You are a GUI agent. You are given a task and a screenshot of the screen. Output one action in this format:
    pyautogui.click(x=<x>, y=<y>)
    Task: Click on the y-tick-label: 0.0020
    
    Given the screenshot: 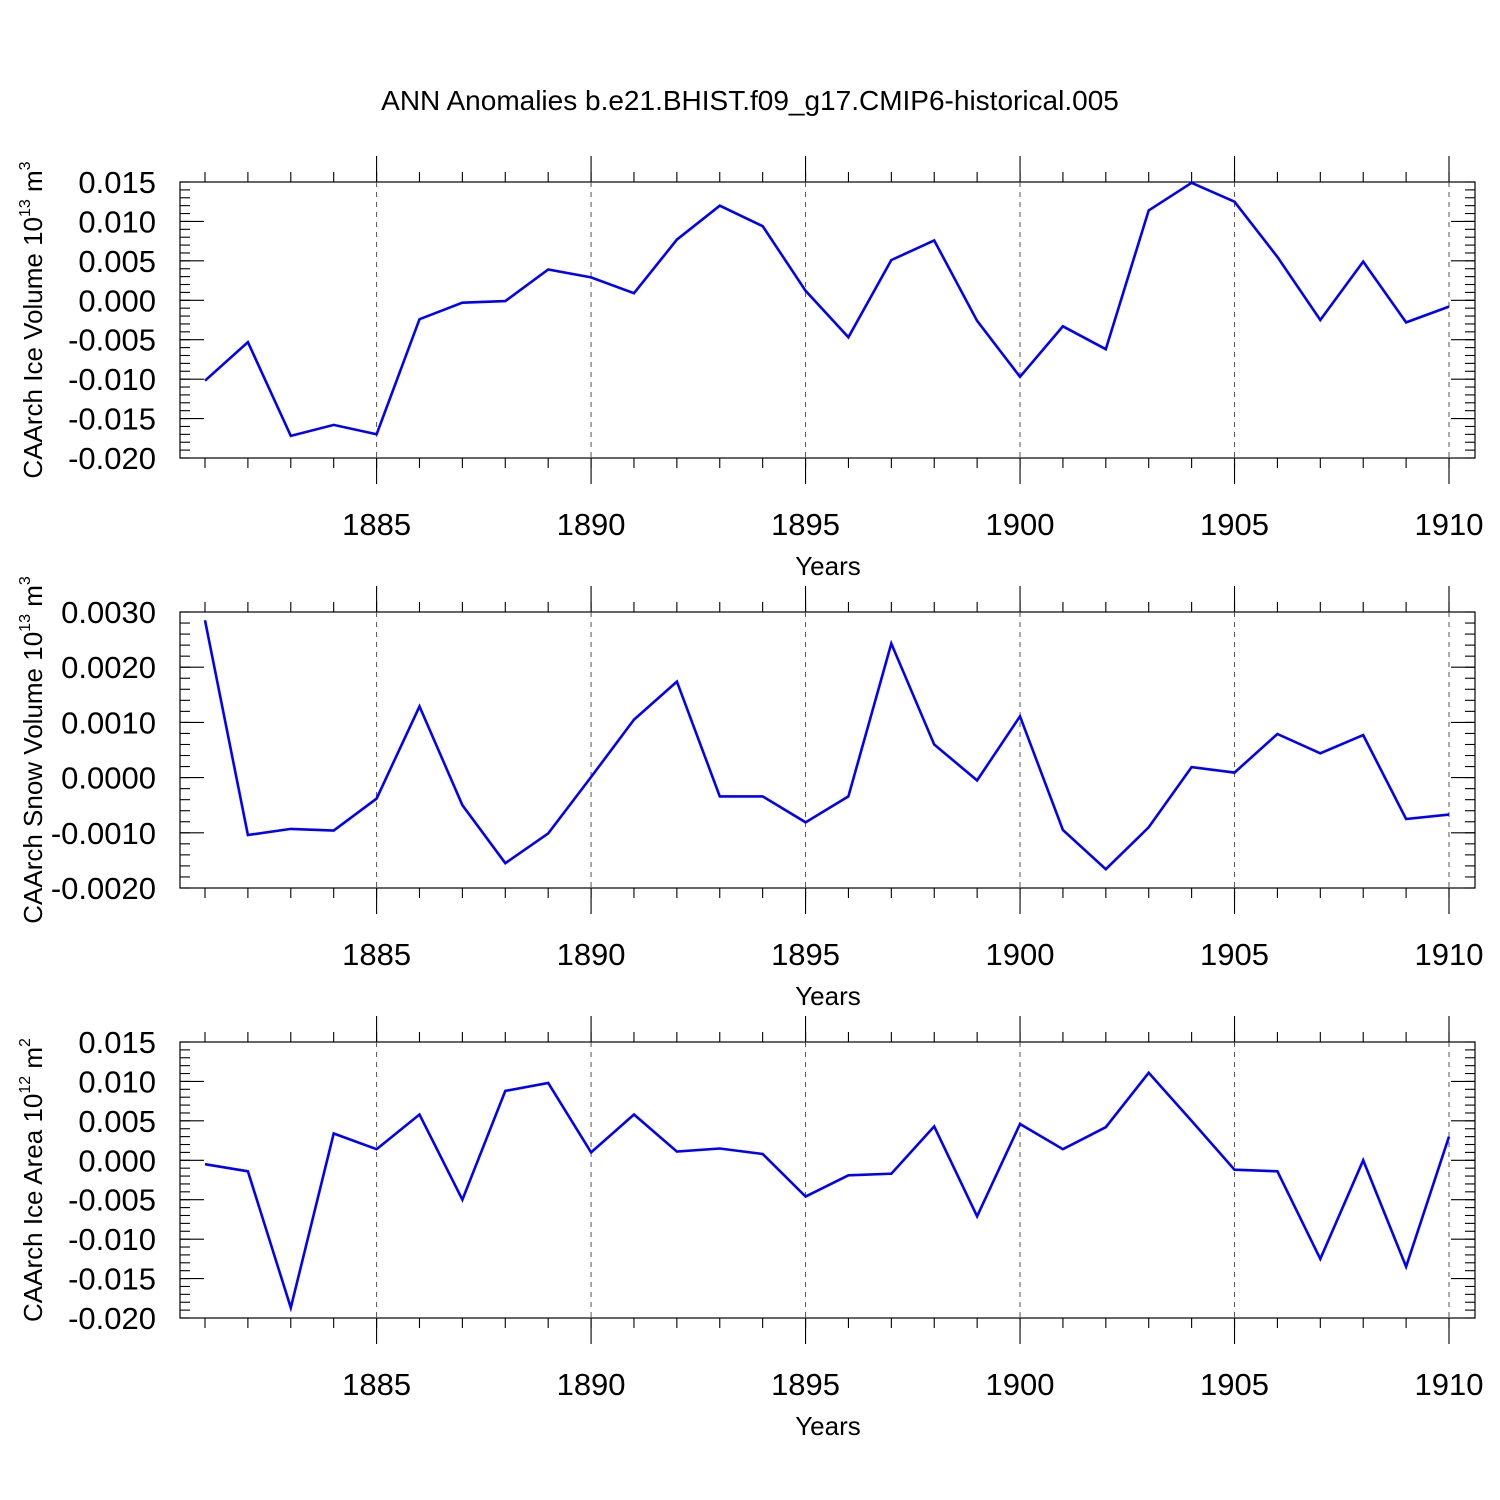 What is the action you would take?
    pyautogui.click(x=108, y=667)
    